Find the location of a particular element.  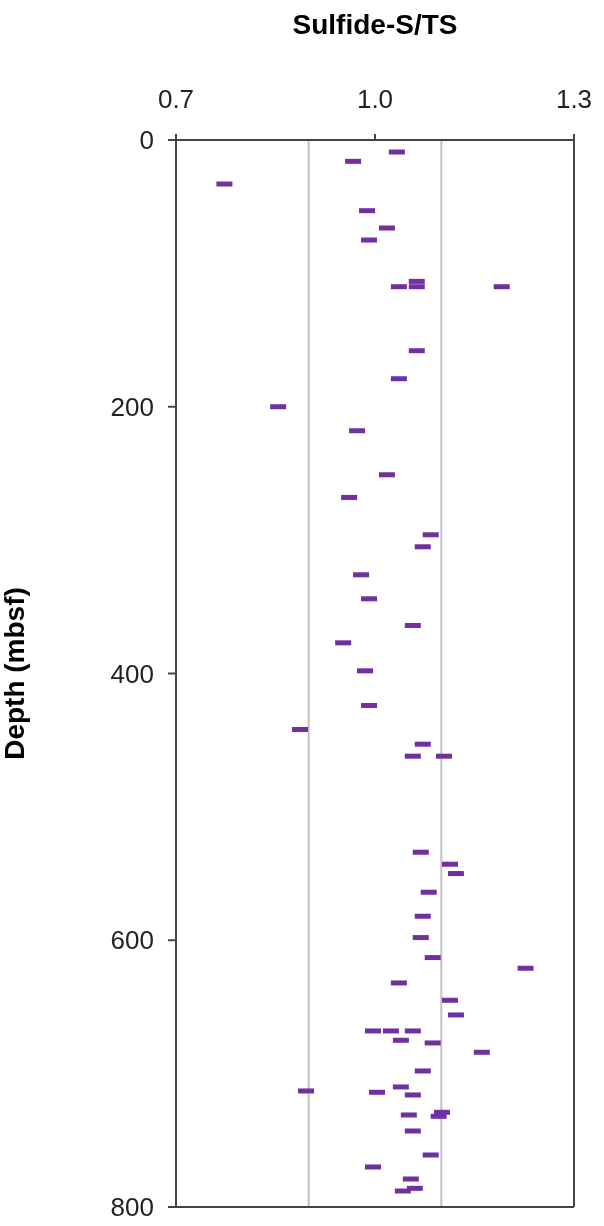

x-tick-label: 1.0 is located at coordinates (375, 99).